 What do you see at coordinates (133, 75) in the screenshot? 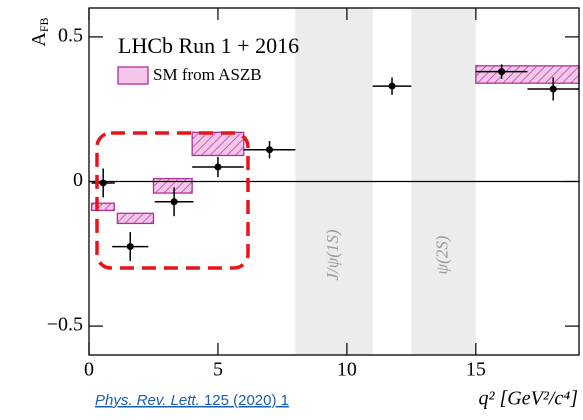
I see `legend-swatch` at bounding box center [133, 75].